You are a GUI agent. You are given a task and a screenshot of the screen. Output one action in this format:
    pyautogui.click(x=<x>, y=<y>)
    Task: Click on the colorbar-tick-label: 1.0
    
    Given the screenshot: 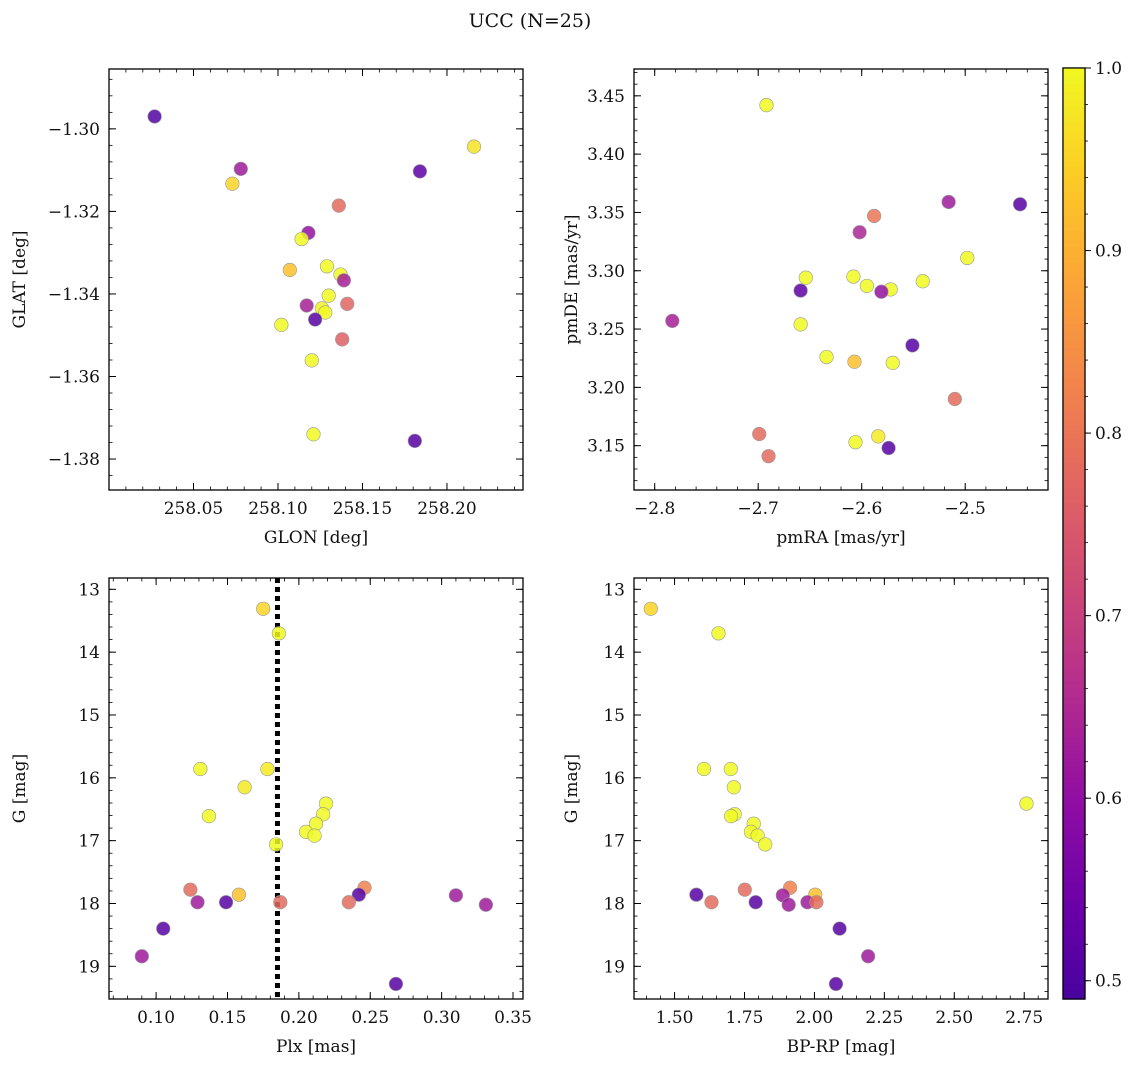 What is the action you would take?
    pyautogui.click(x=1108, y=69)
    